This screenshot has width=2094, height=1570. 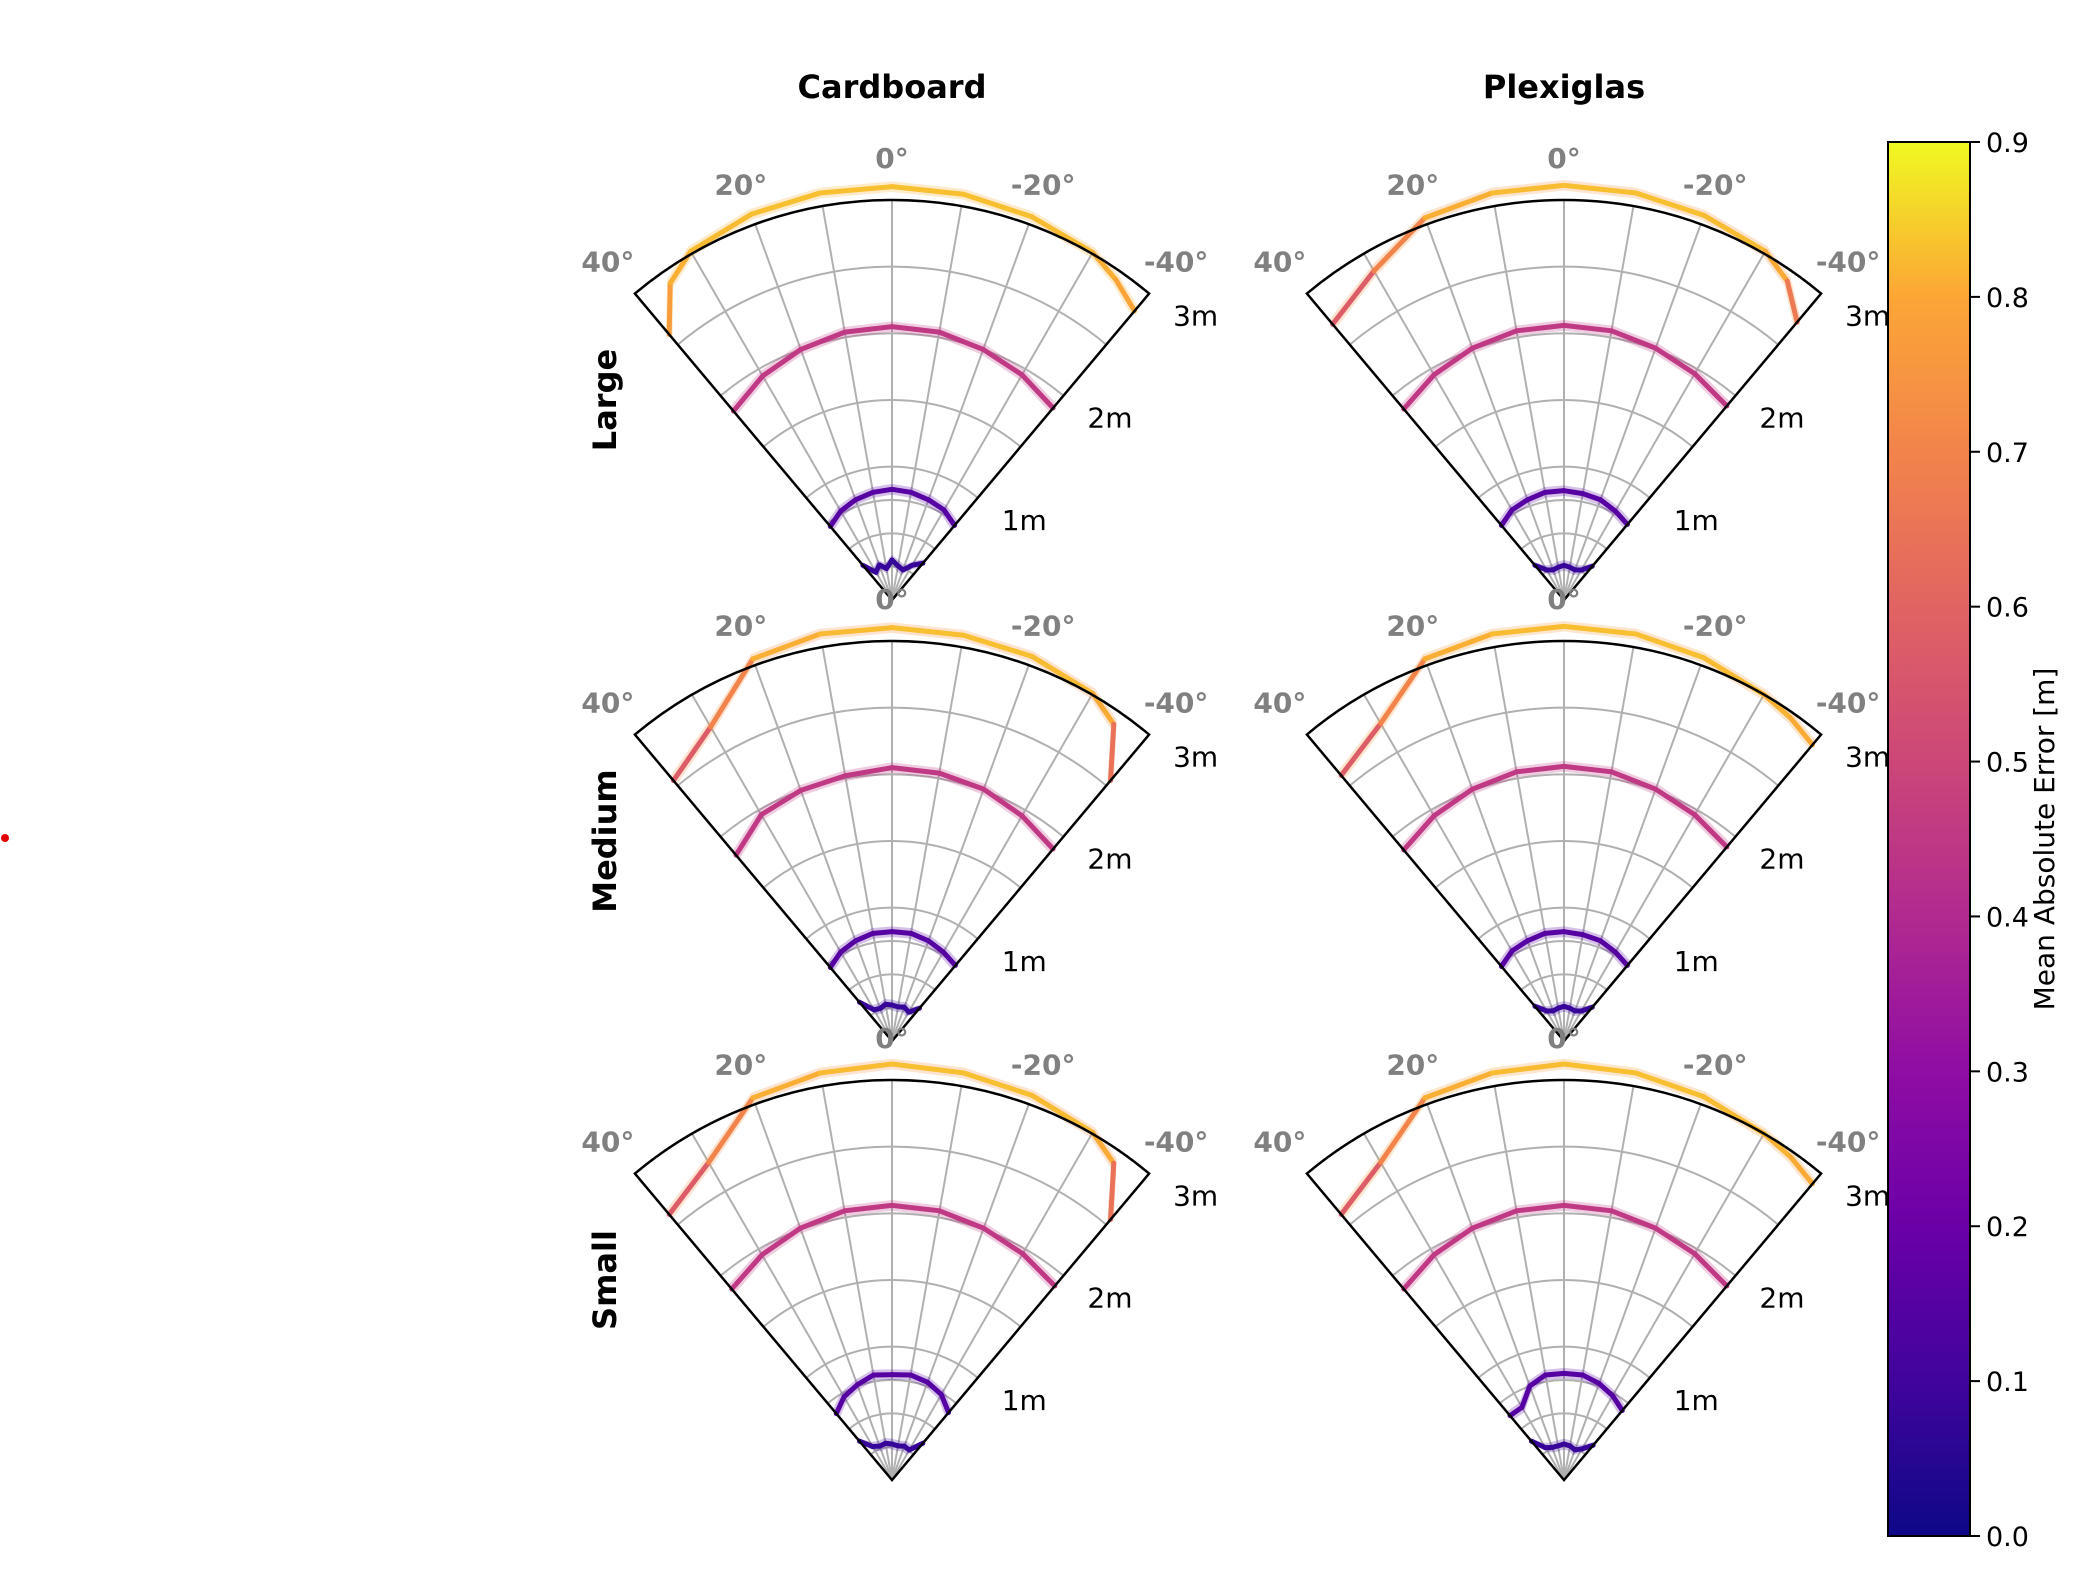 What do you see at coordinates (1696, 520) in the screenshot?
I see `radial-tick-label: 1m` at bounding box center [1696, 520].